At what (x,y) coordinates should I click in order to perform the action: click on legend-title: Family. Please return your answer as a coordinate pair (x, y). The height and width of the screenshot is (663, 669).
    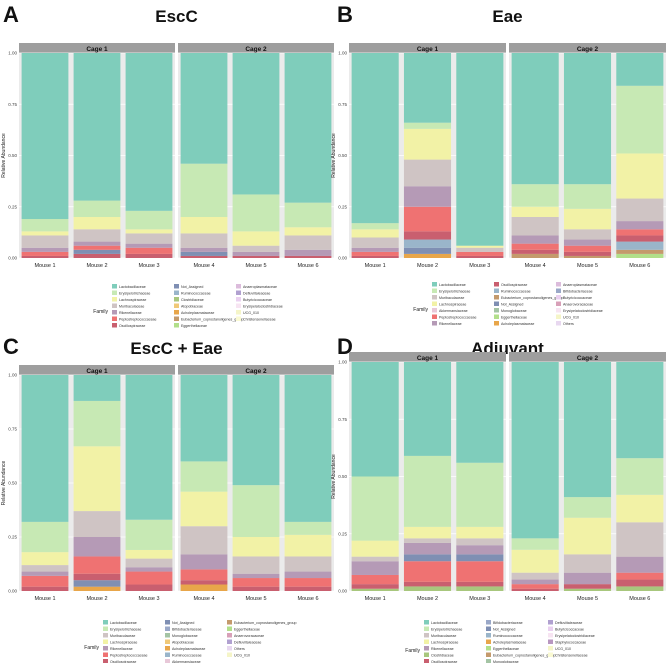
    Looking at the image, I should click on (412, 651).